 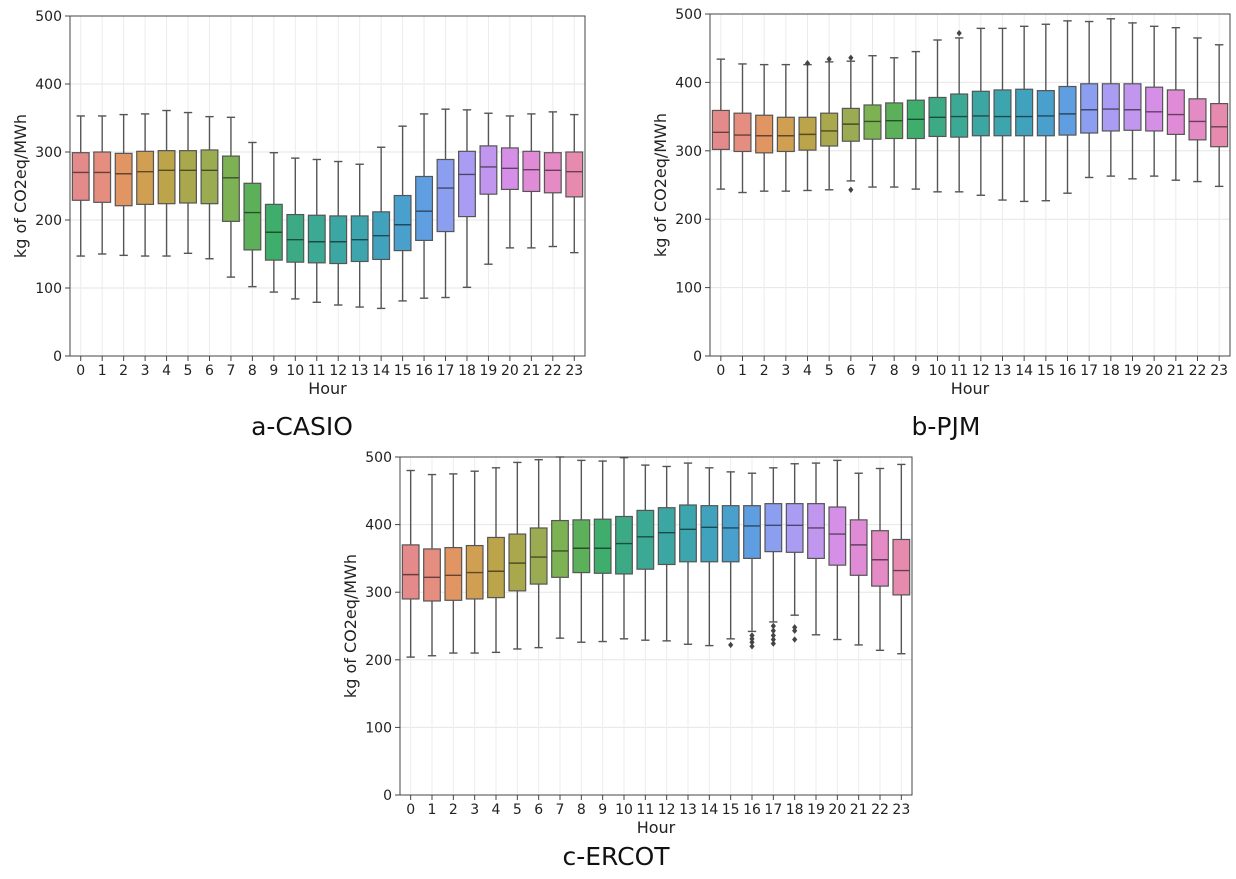 What do you see at coordinates (645, 810) in the screenshot?
I see `x-tick-label: 11` at bounding box center [645, 810].